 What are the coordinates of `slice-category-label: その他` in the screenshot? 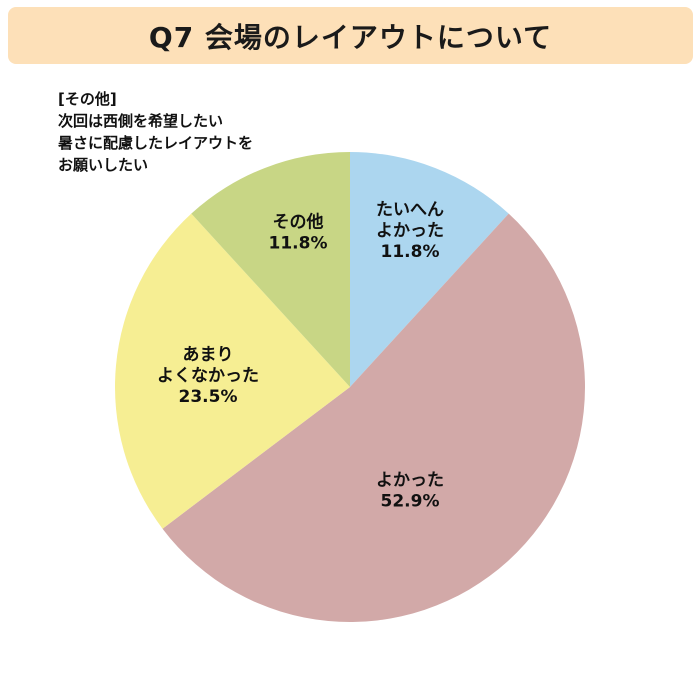 It's located at (298, 222).